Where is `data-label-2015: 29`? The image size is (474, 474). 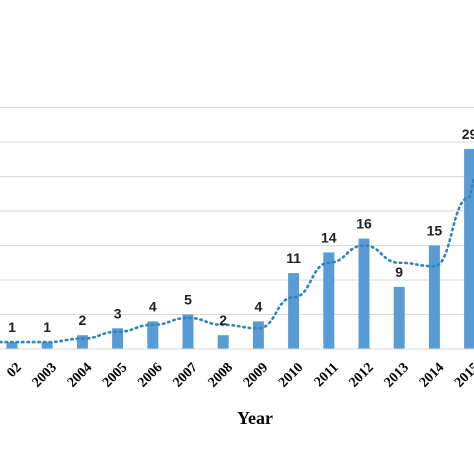 data-label-2015: 29 is located at coordinates (468, 134).